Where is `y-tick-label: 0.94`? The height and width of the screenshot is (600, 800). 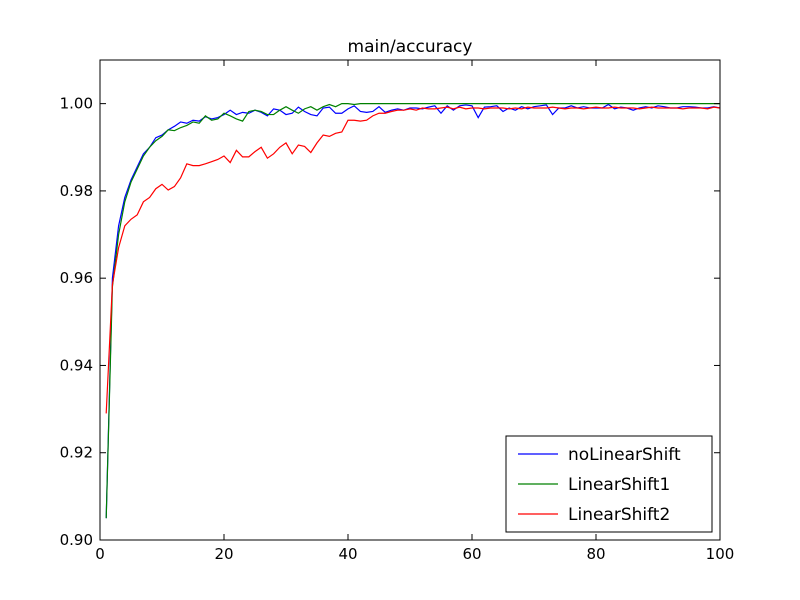 y-tick-label: 0.94 is located at coordinates (76, 365).